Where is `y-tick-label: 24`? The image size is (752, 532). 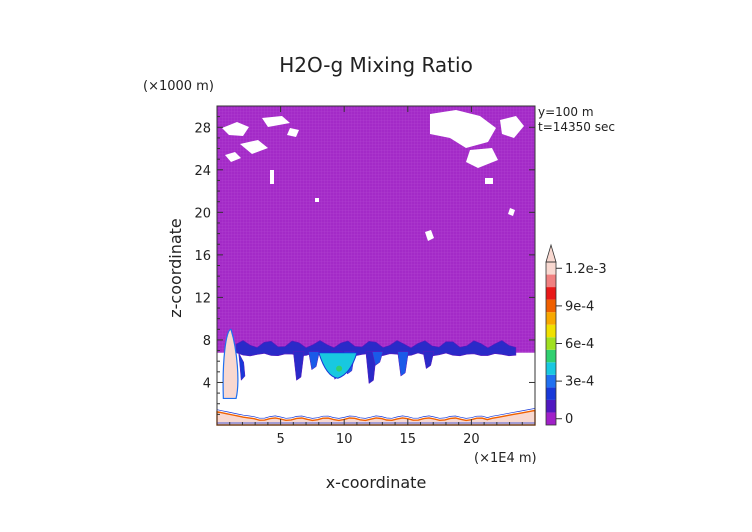 y-tick-label: 24 is located at coordinates (202, 171).